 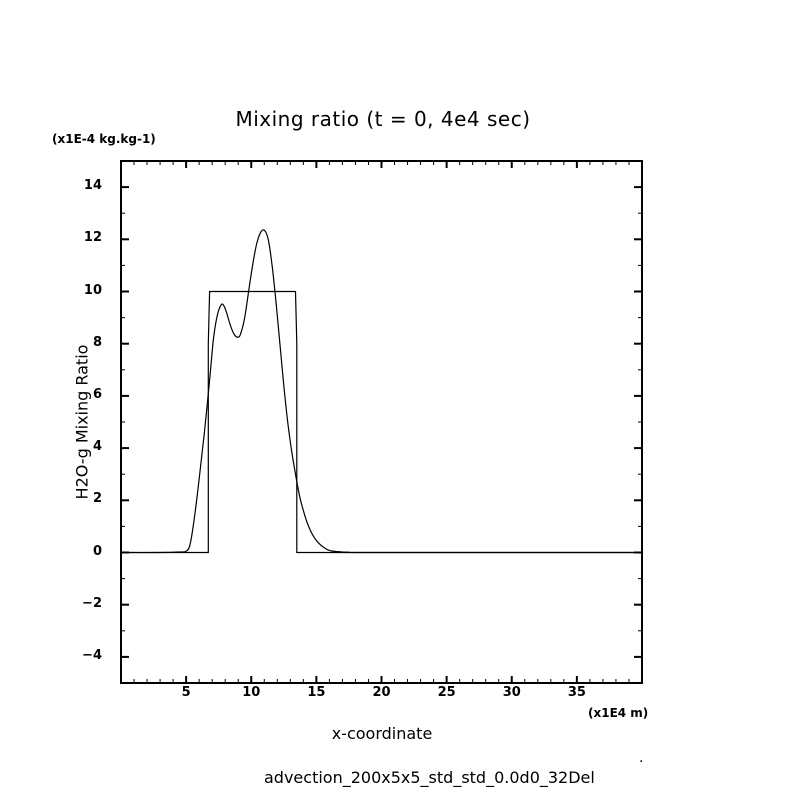 What do you see at coordinates (382, 733) in the screenshot?
I see `x-axis-label: x-coordinate` at bounding box center [382, 733].